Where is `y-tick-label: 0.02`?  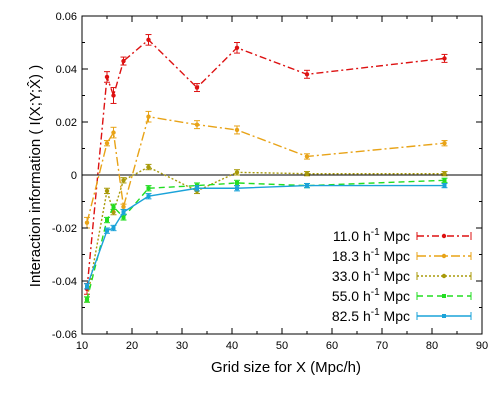
y-tick-label: 0.02 is located at coordinates (66, 123).